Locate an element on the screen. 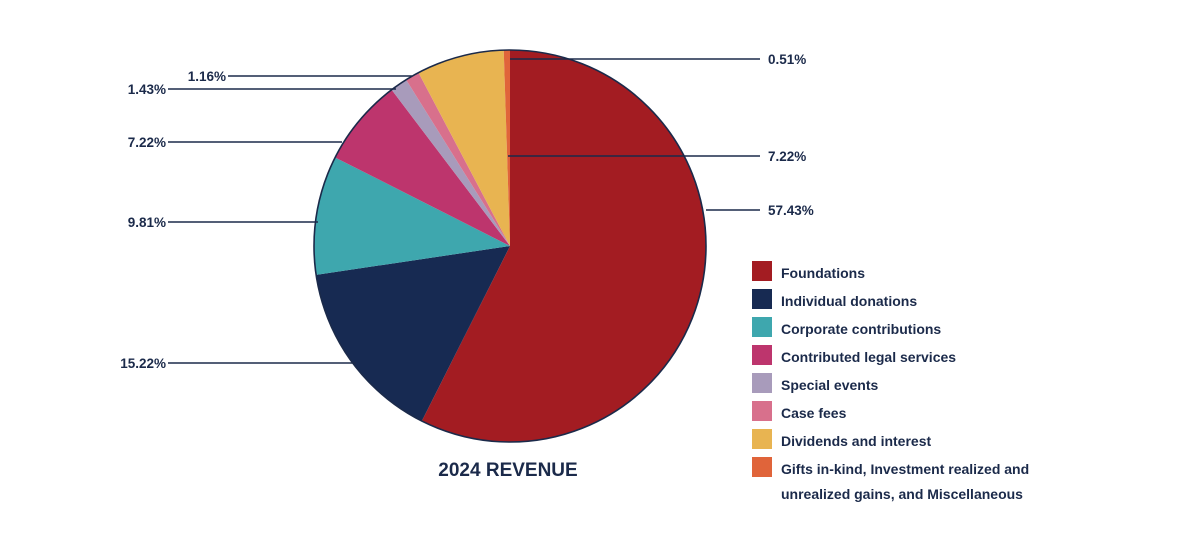 The image size is (1200, 551). legend-label: Corporate contributions is located at coordinates (861, 329).